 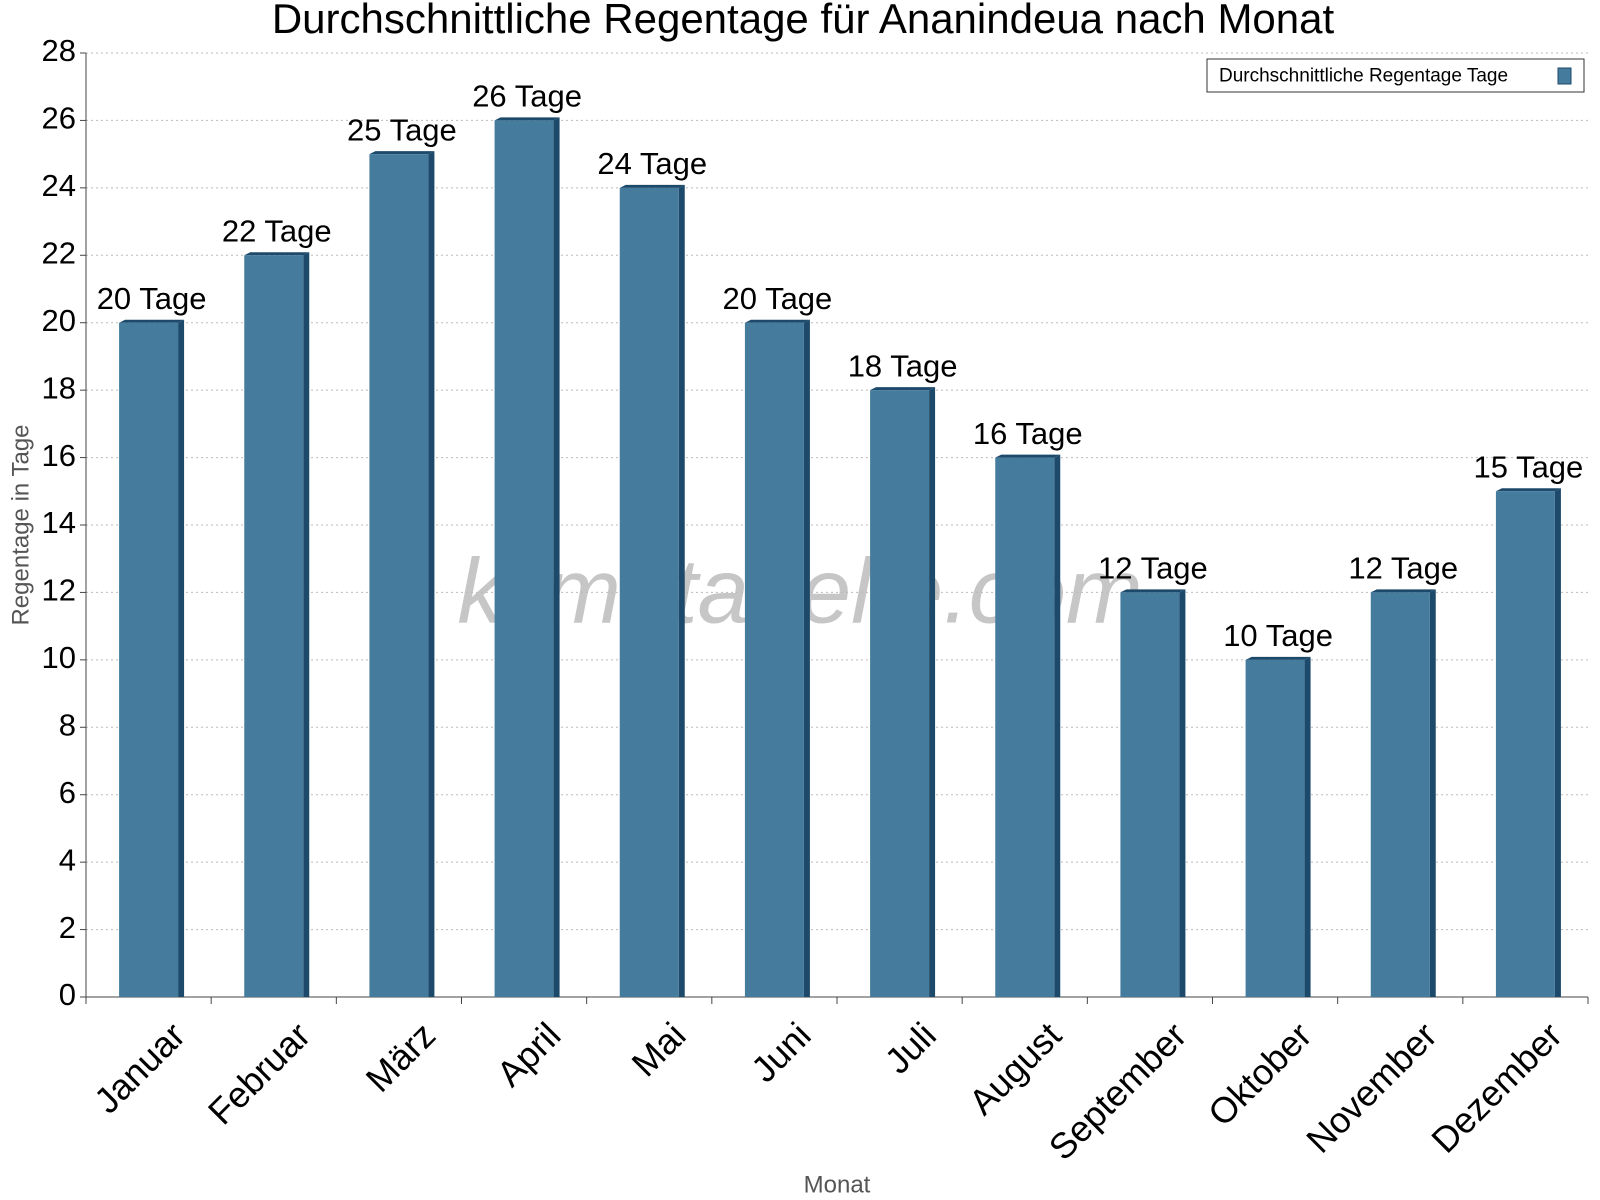 I want to click on x-axis-label: Monat, so click(x=837, y=1184).